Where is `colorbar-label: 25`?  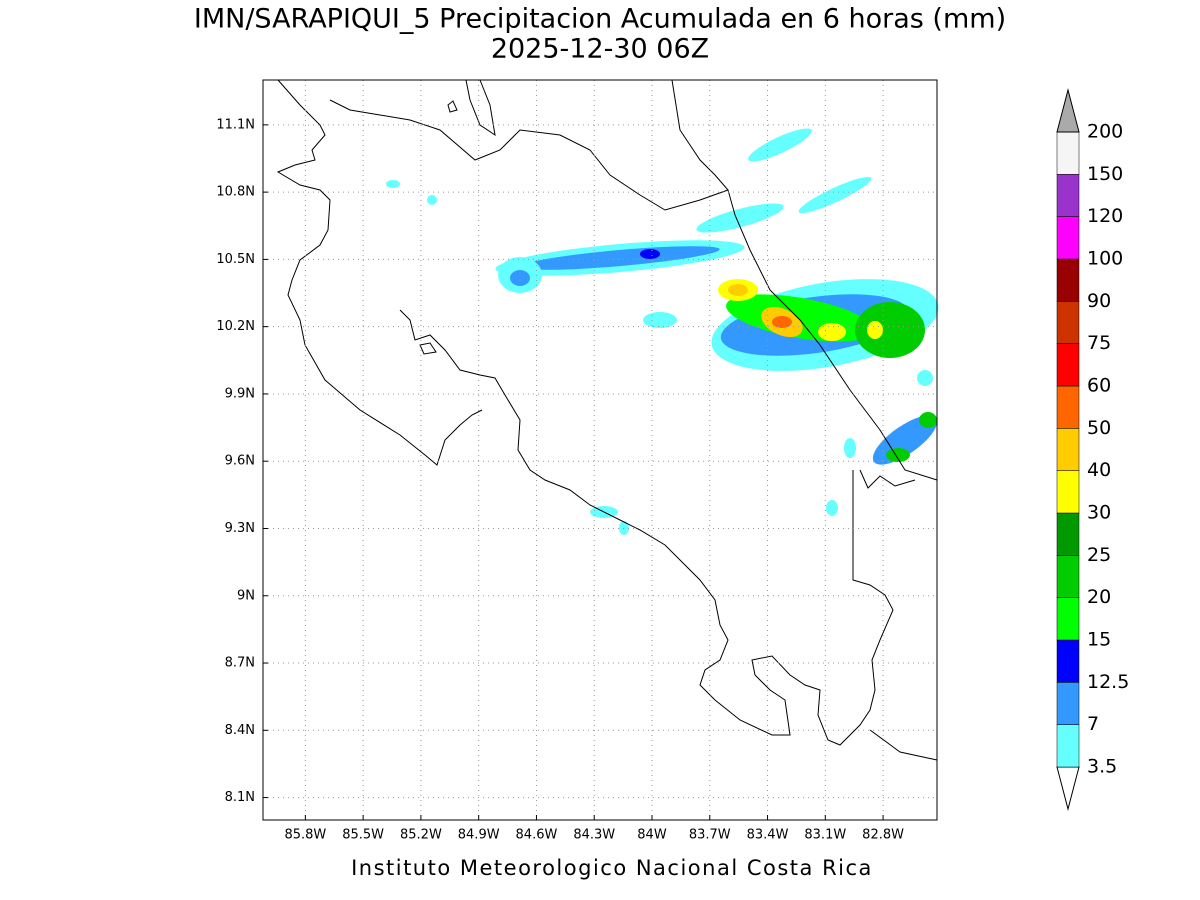 colorbar-label: 25 is located at coordinates (1099, 555).